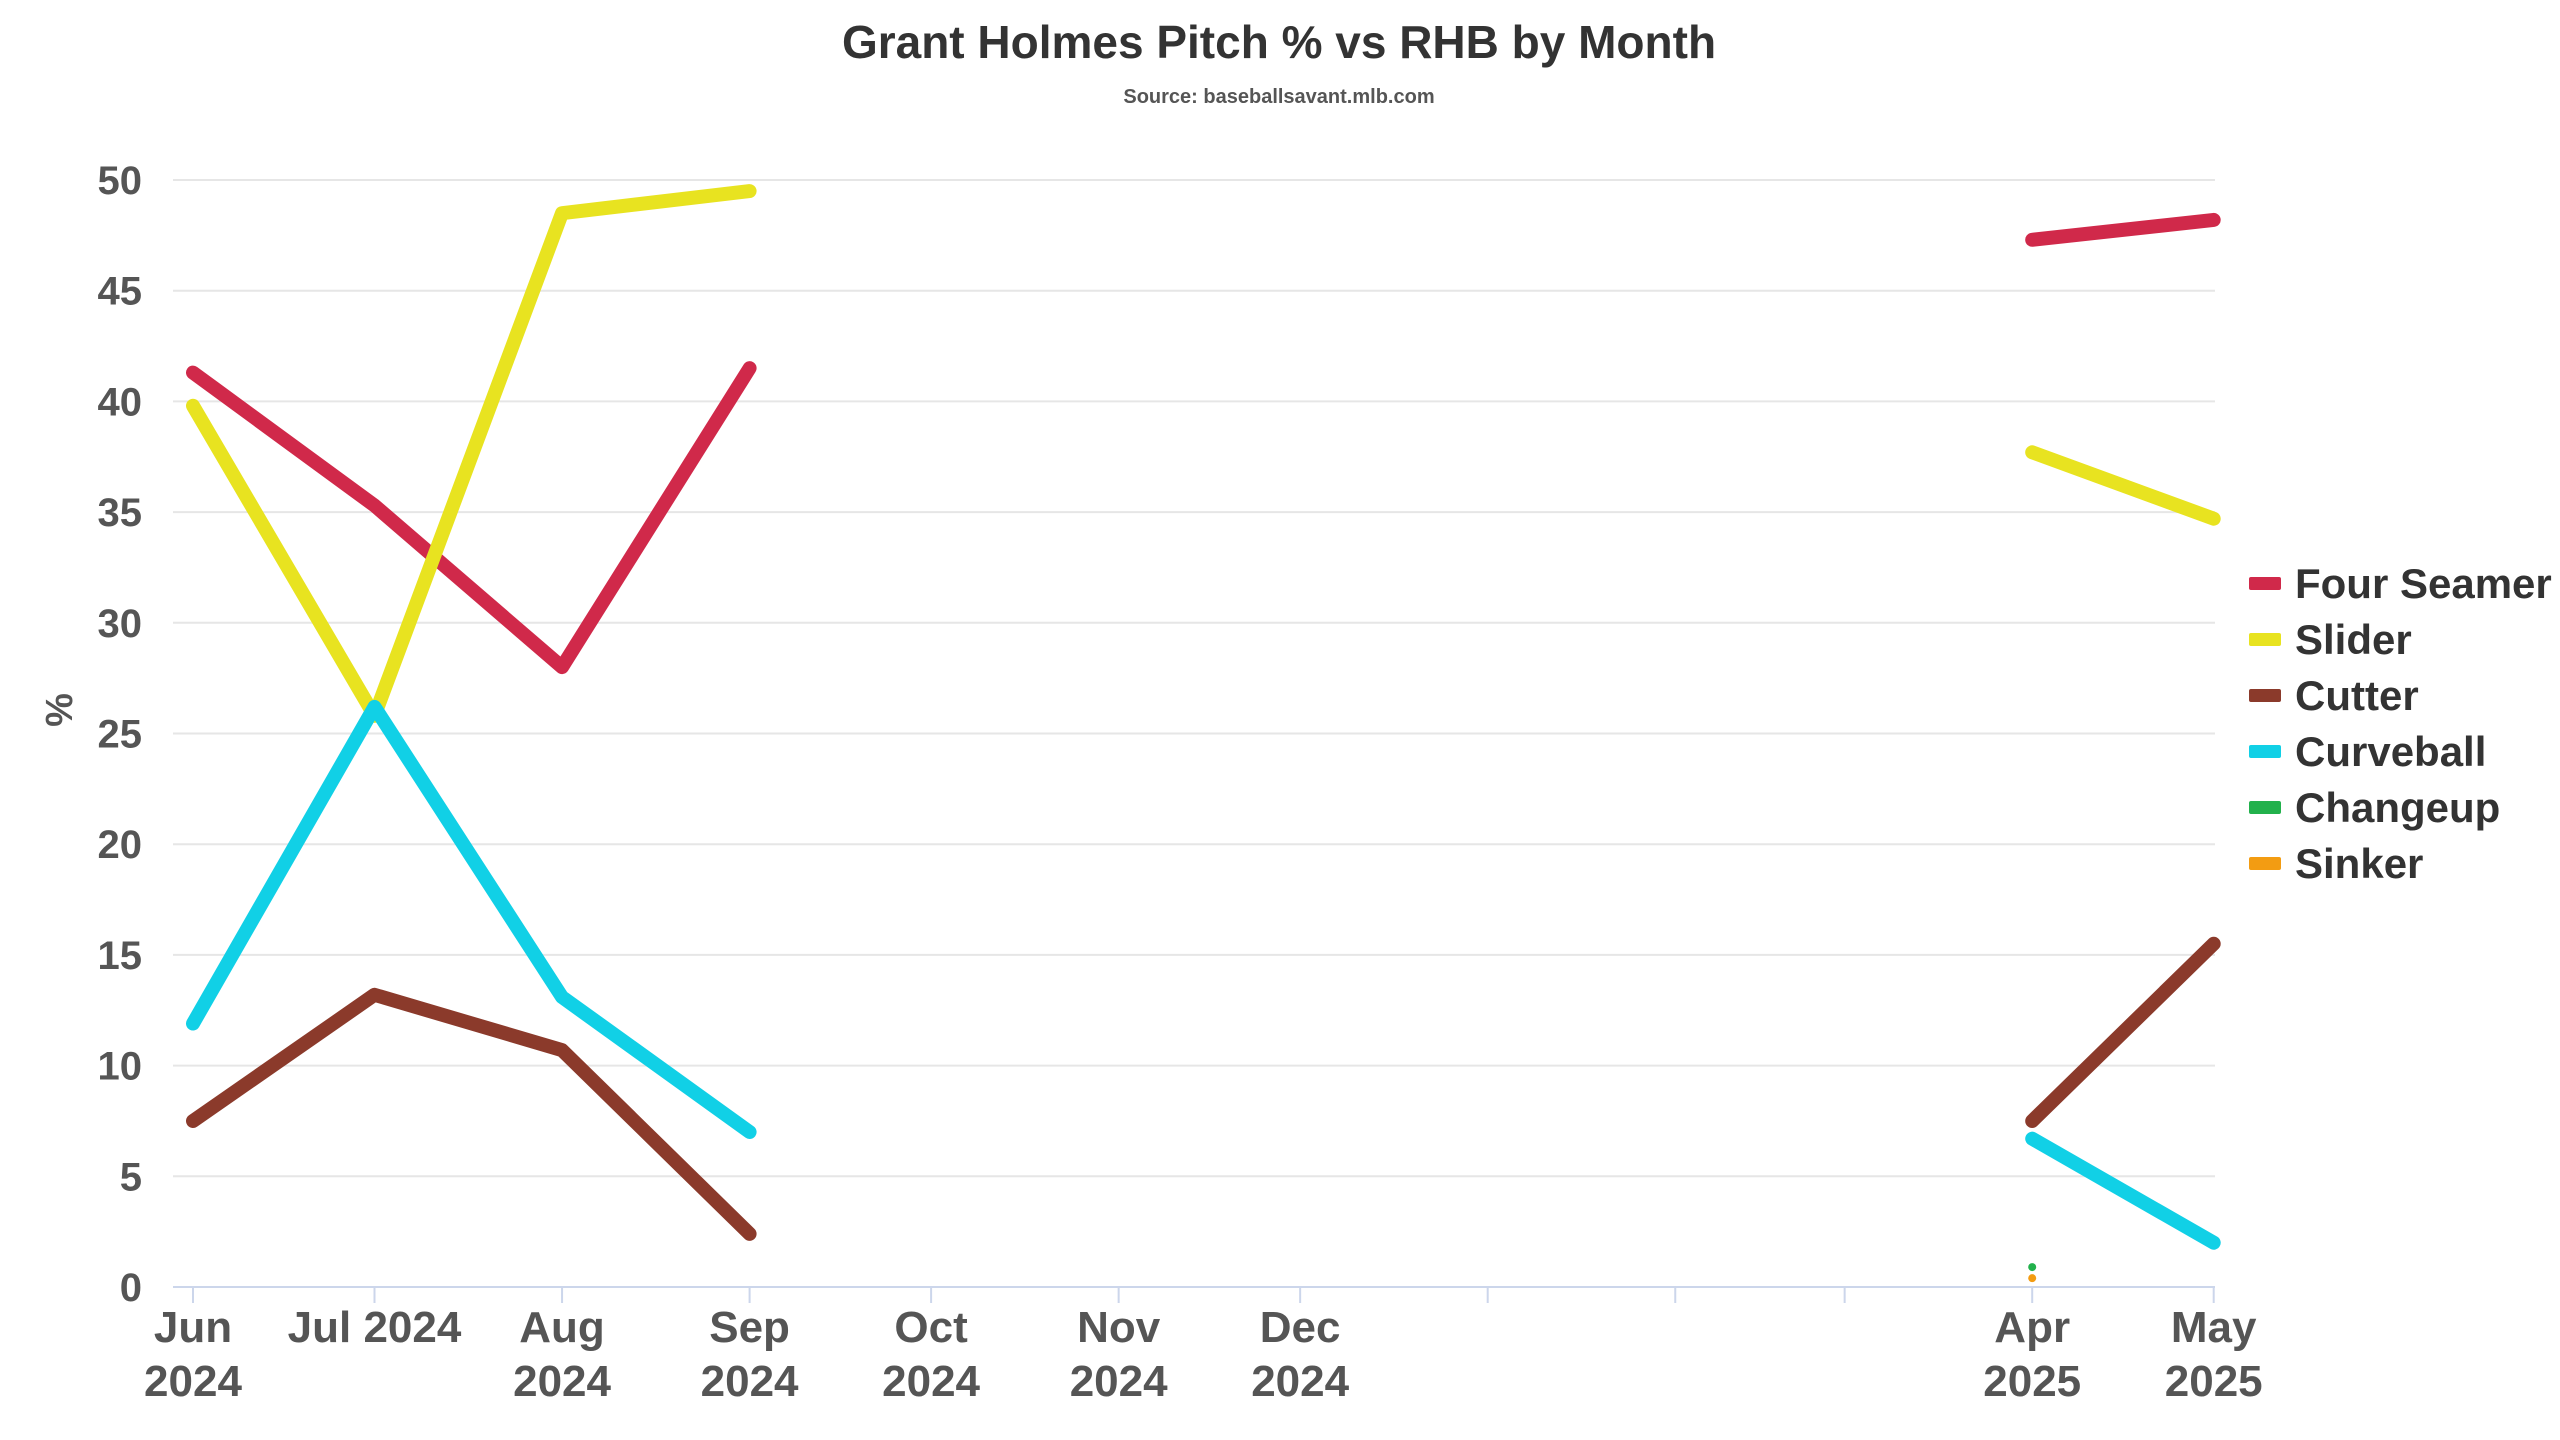  I want to click on chart-subtitle: Source: baseballsavant.mlb.com, so click(1278, 97).